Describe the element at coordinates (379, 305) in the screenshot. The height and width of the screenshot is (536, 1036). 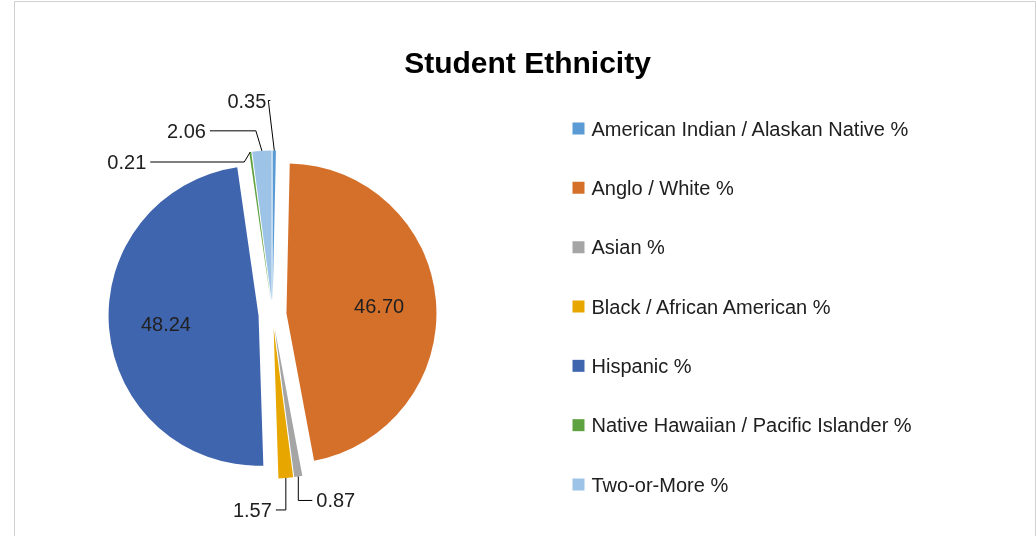
I see `data-label: 46.70` at that location.